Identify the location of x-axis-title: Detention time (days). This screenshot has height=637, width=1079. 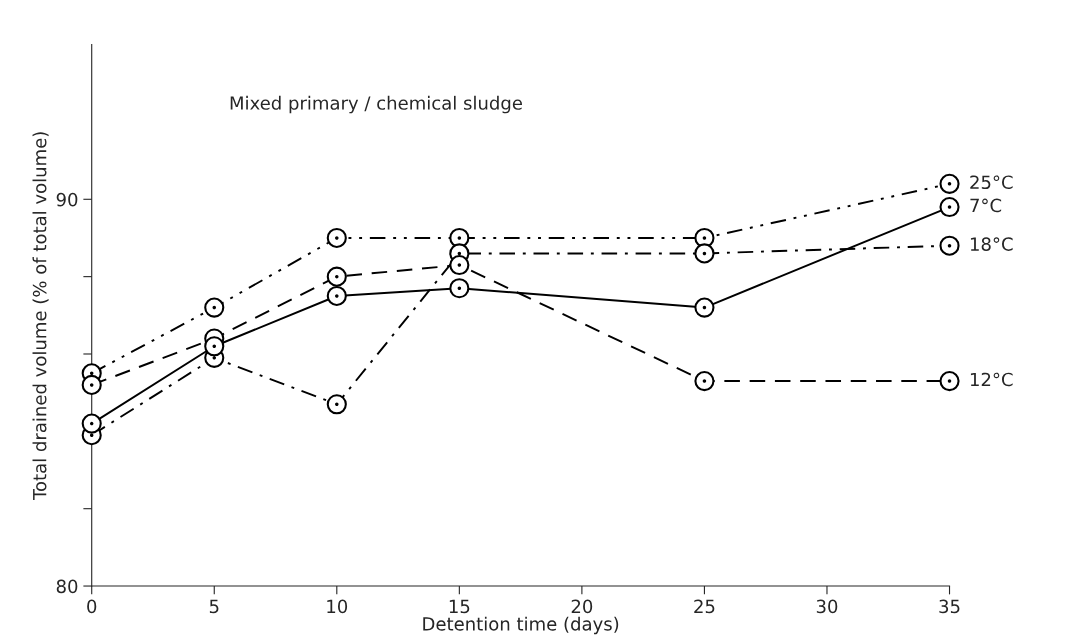
(521, 625).